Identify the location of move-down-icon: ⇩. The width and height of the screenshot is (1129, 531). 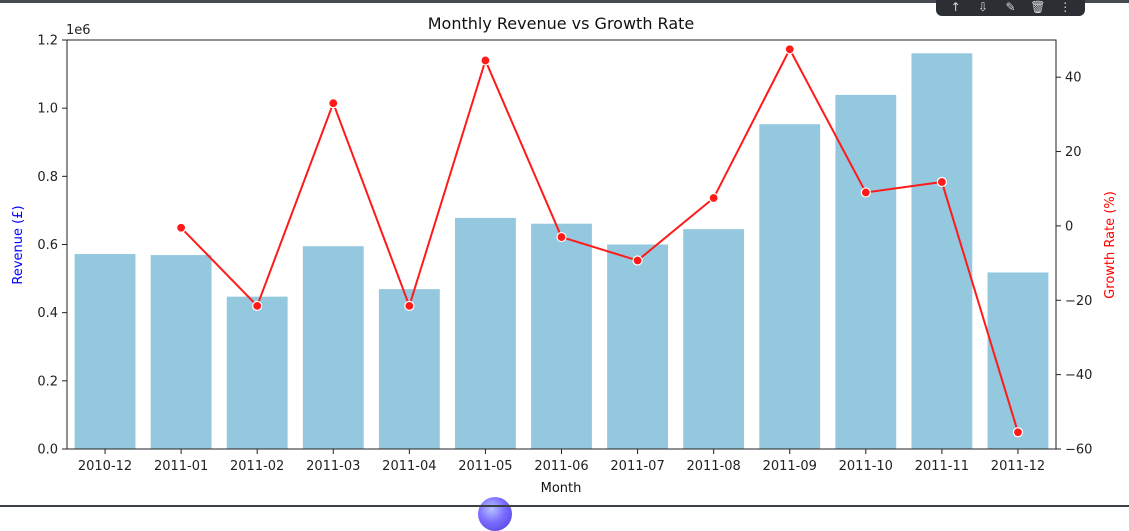
(983, 7).